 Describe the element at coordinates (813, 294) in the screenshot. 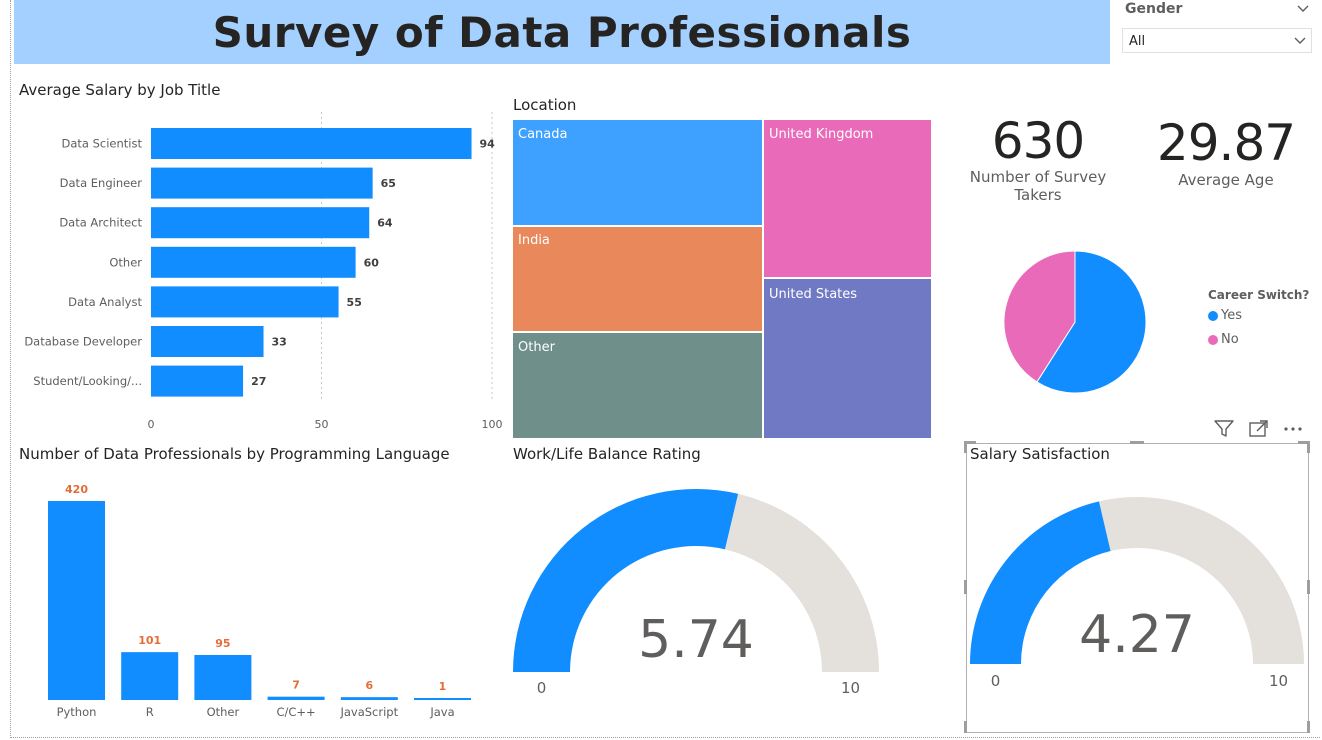

I see `treemap-label-united-states: United States` at that location.